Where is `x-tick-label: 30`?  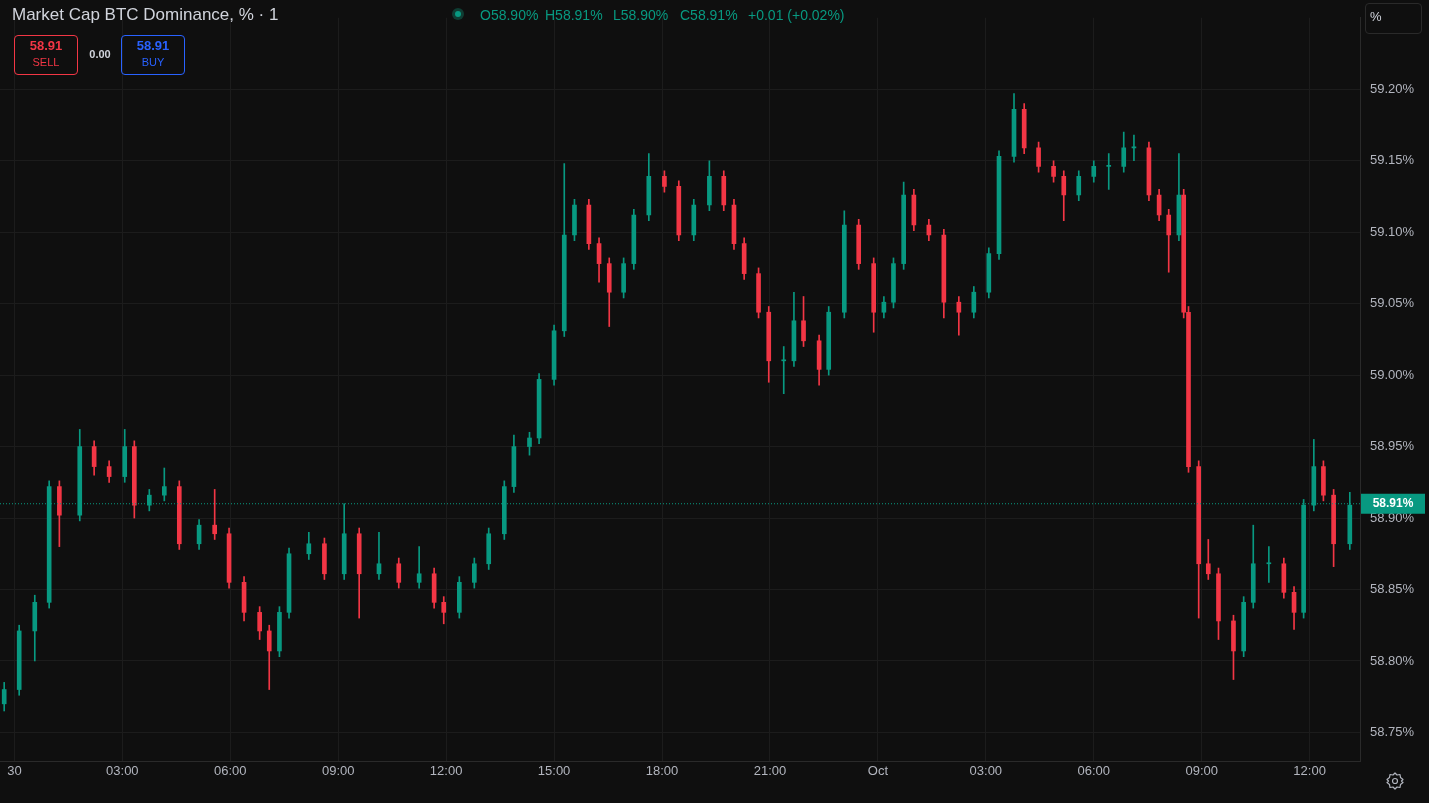
x-tick-label: 30 is located at coordinates (14, 771).